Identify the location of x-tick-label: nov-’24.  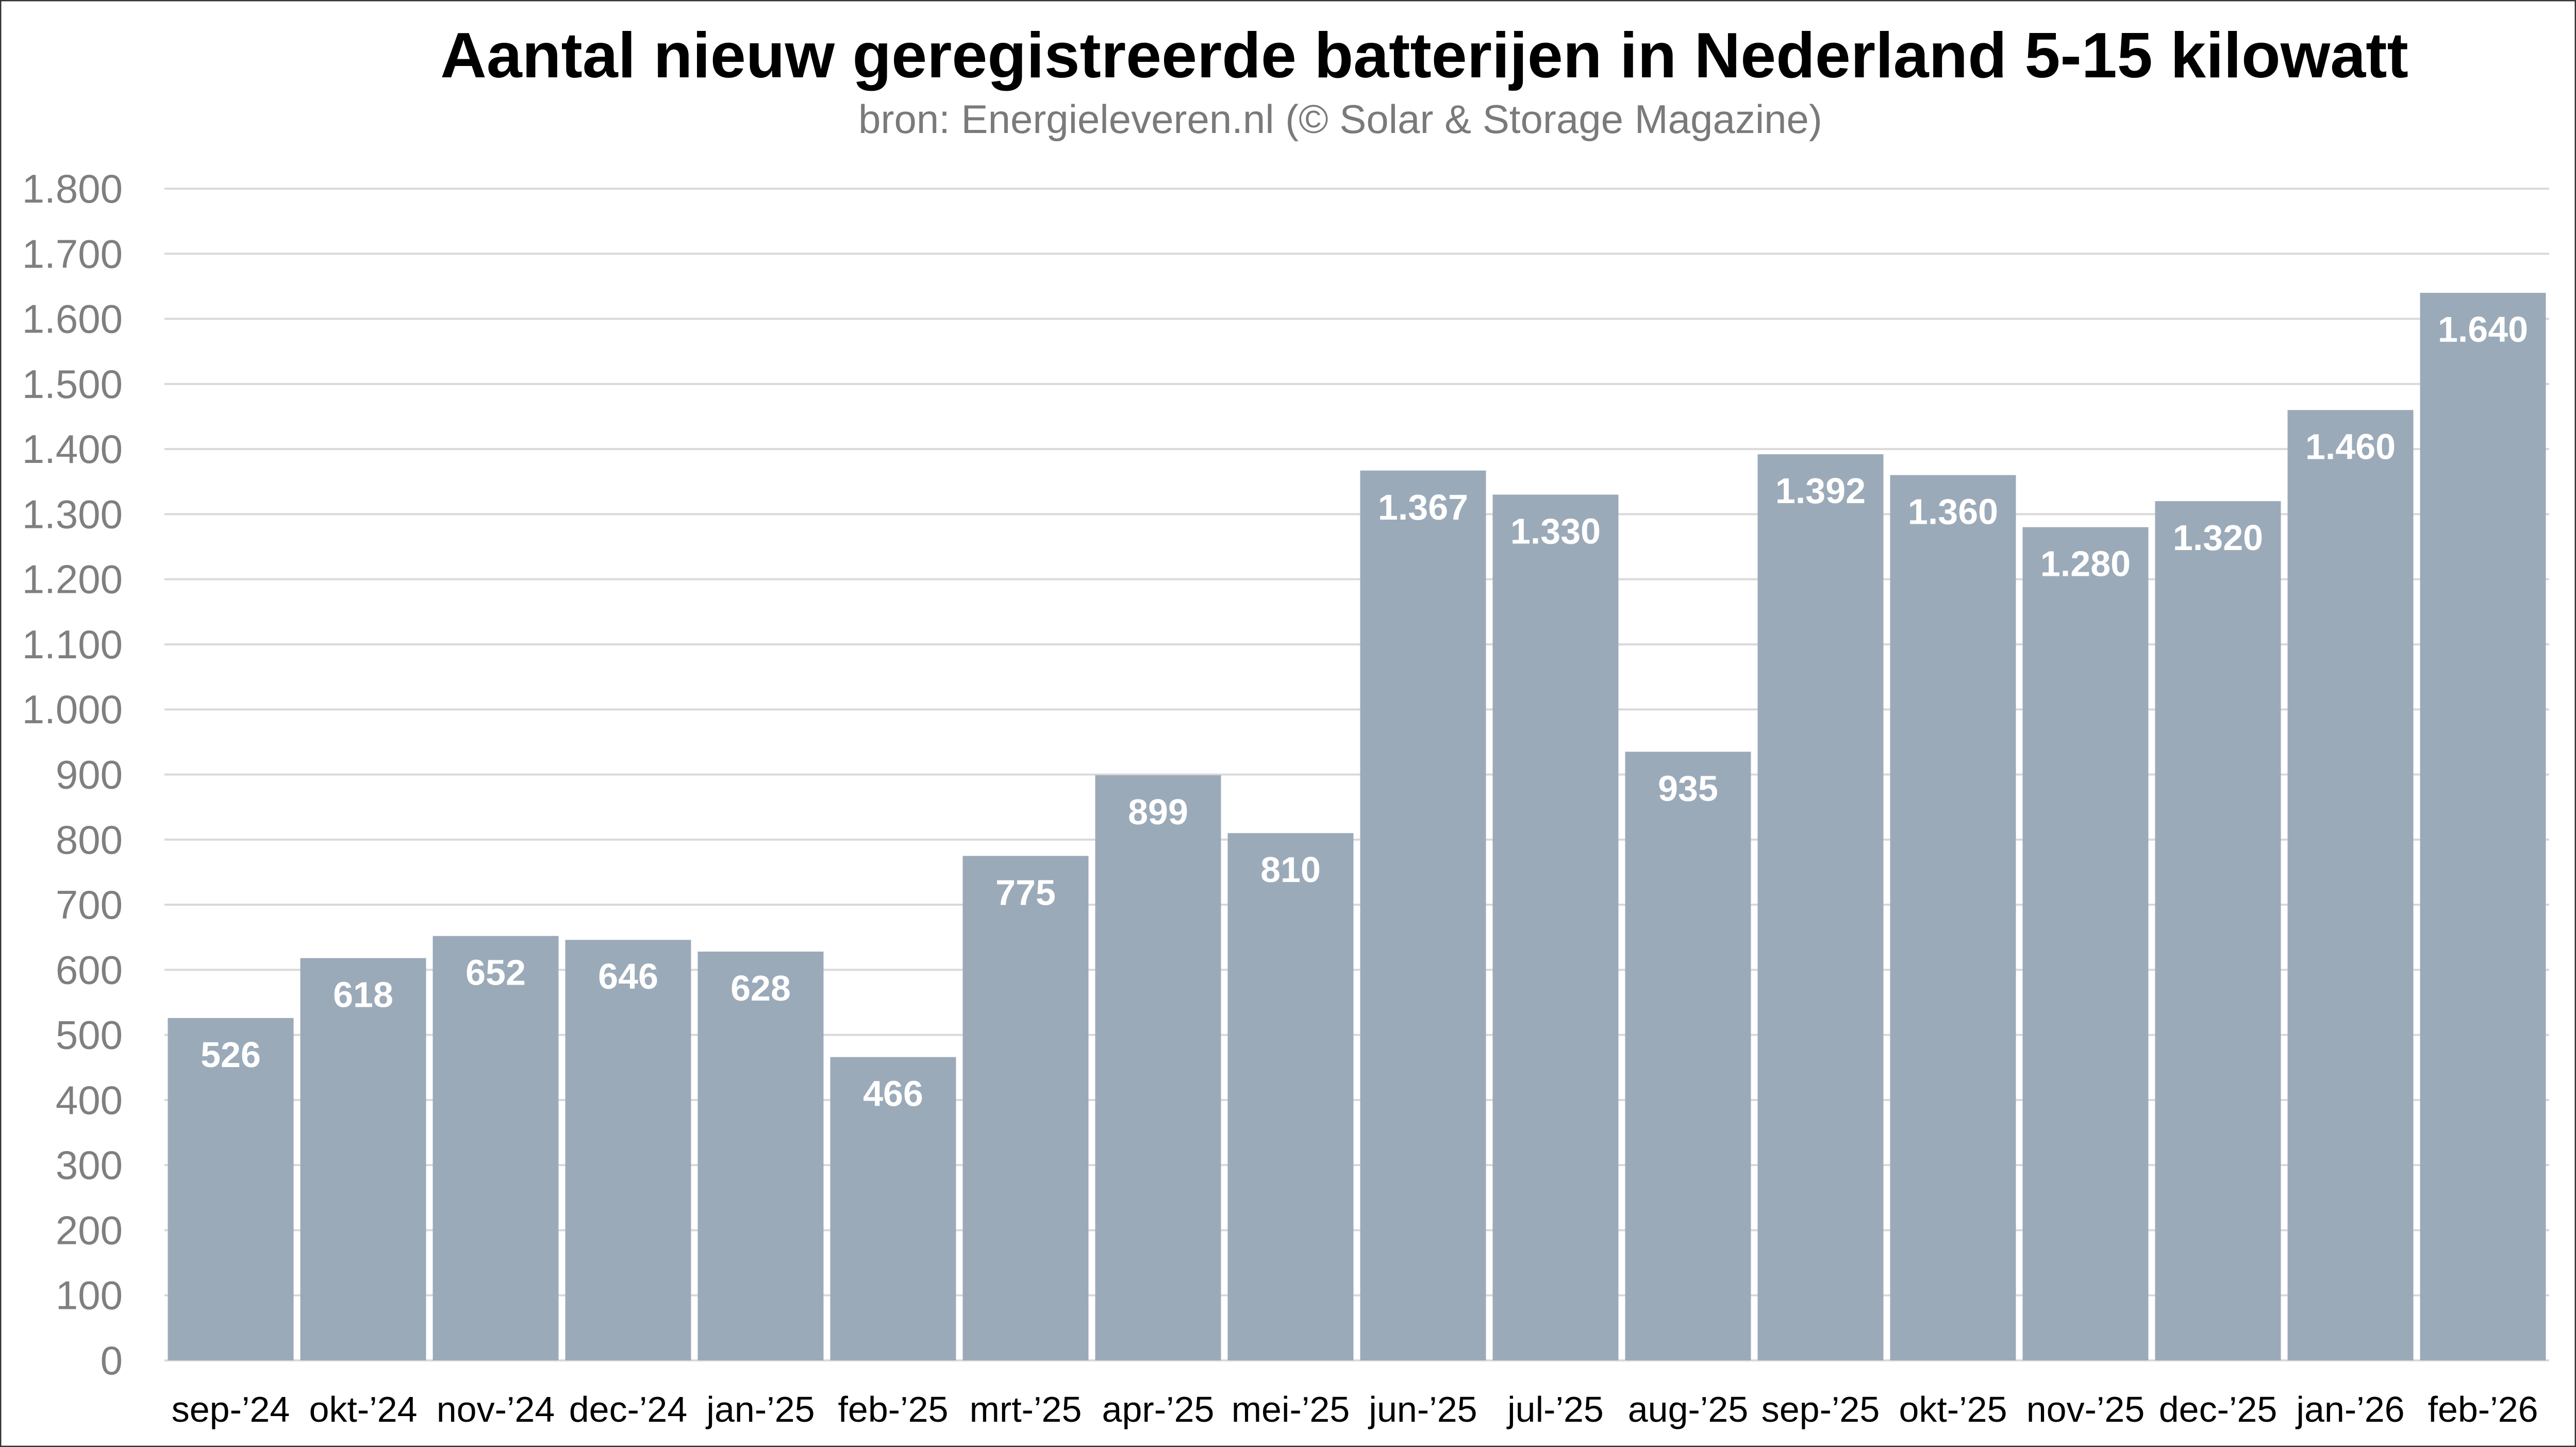
(496, 1409).